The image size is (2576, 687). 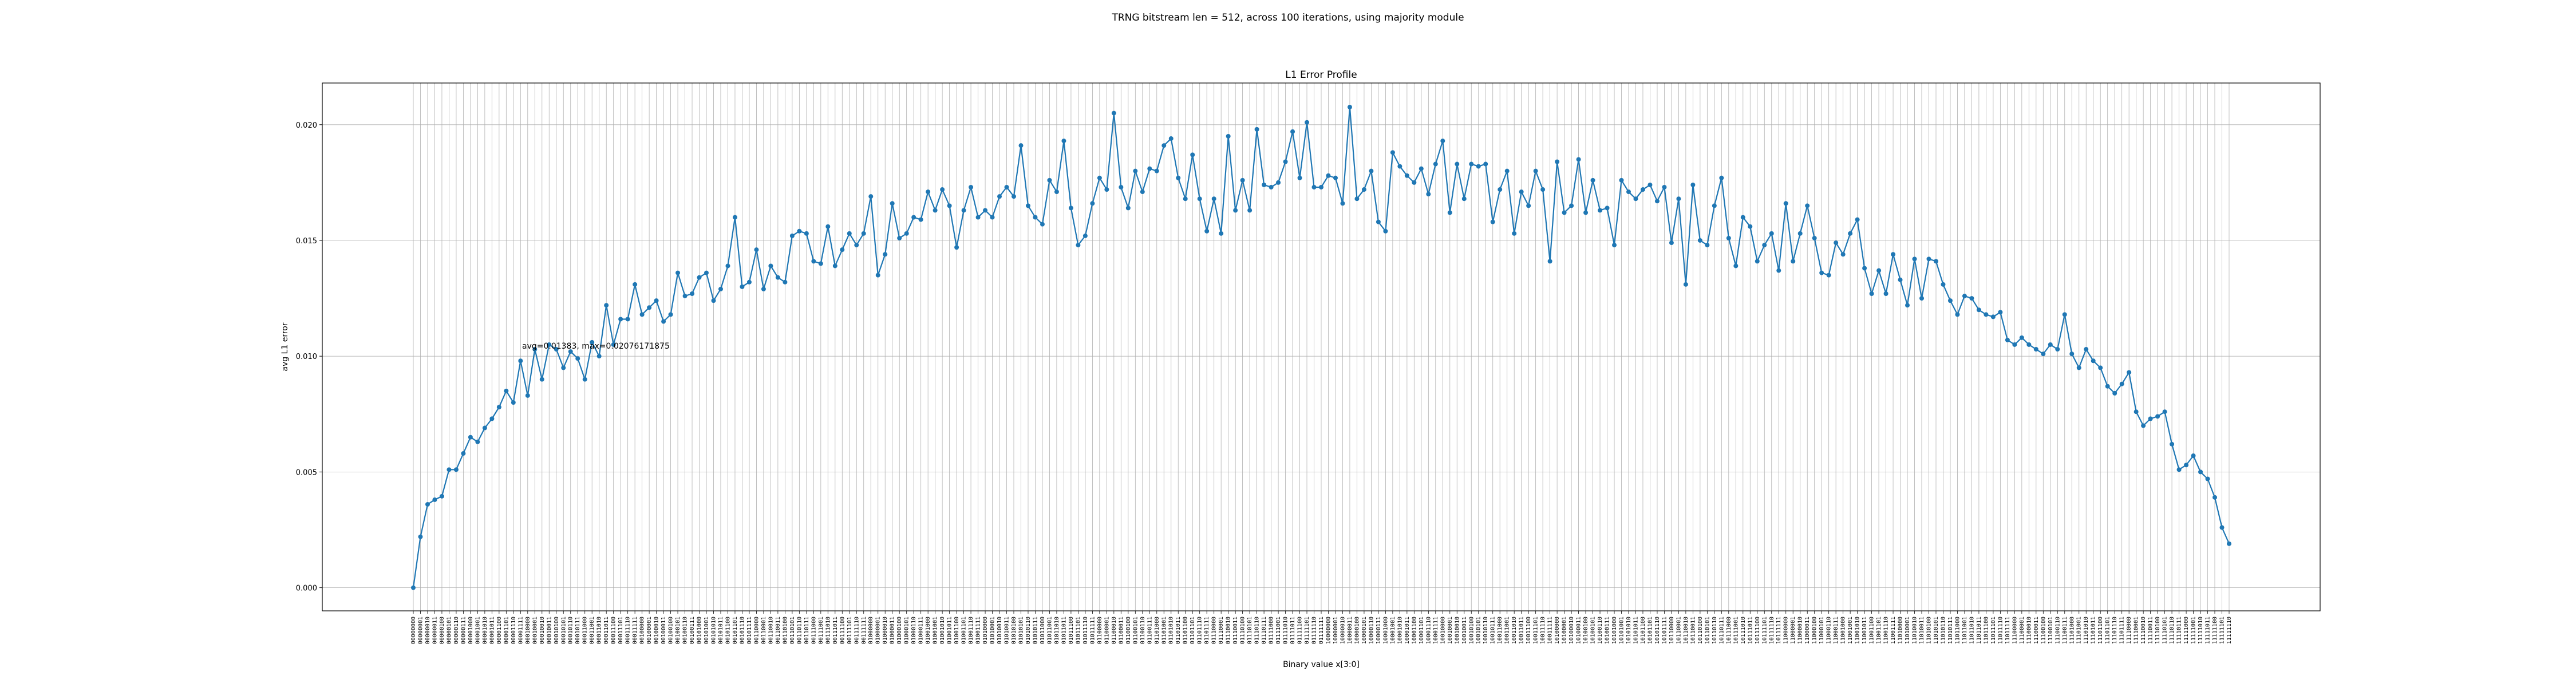 I want to click on x-tick-label: 11101101, so click(x=2108, y=630).